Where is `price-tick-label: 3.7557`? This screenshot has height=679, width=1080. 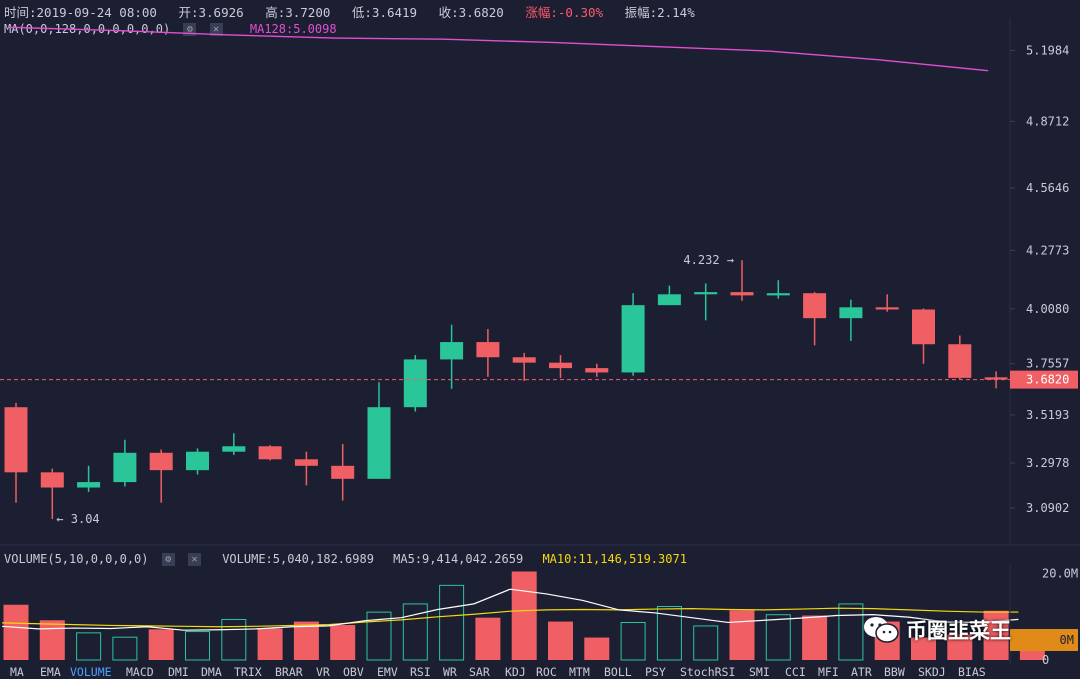
price-tick-label: 3.7557 is located at coordinates (1047, 364).